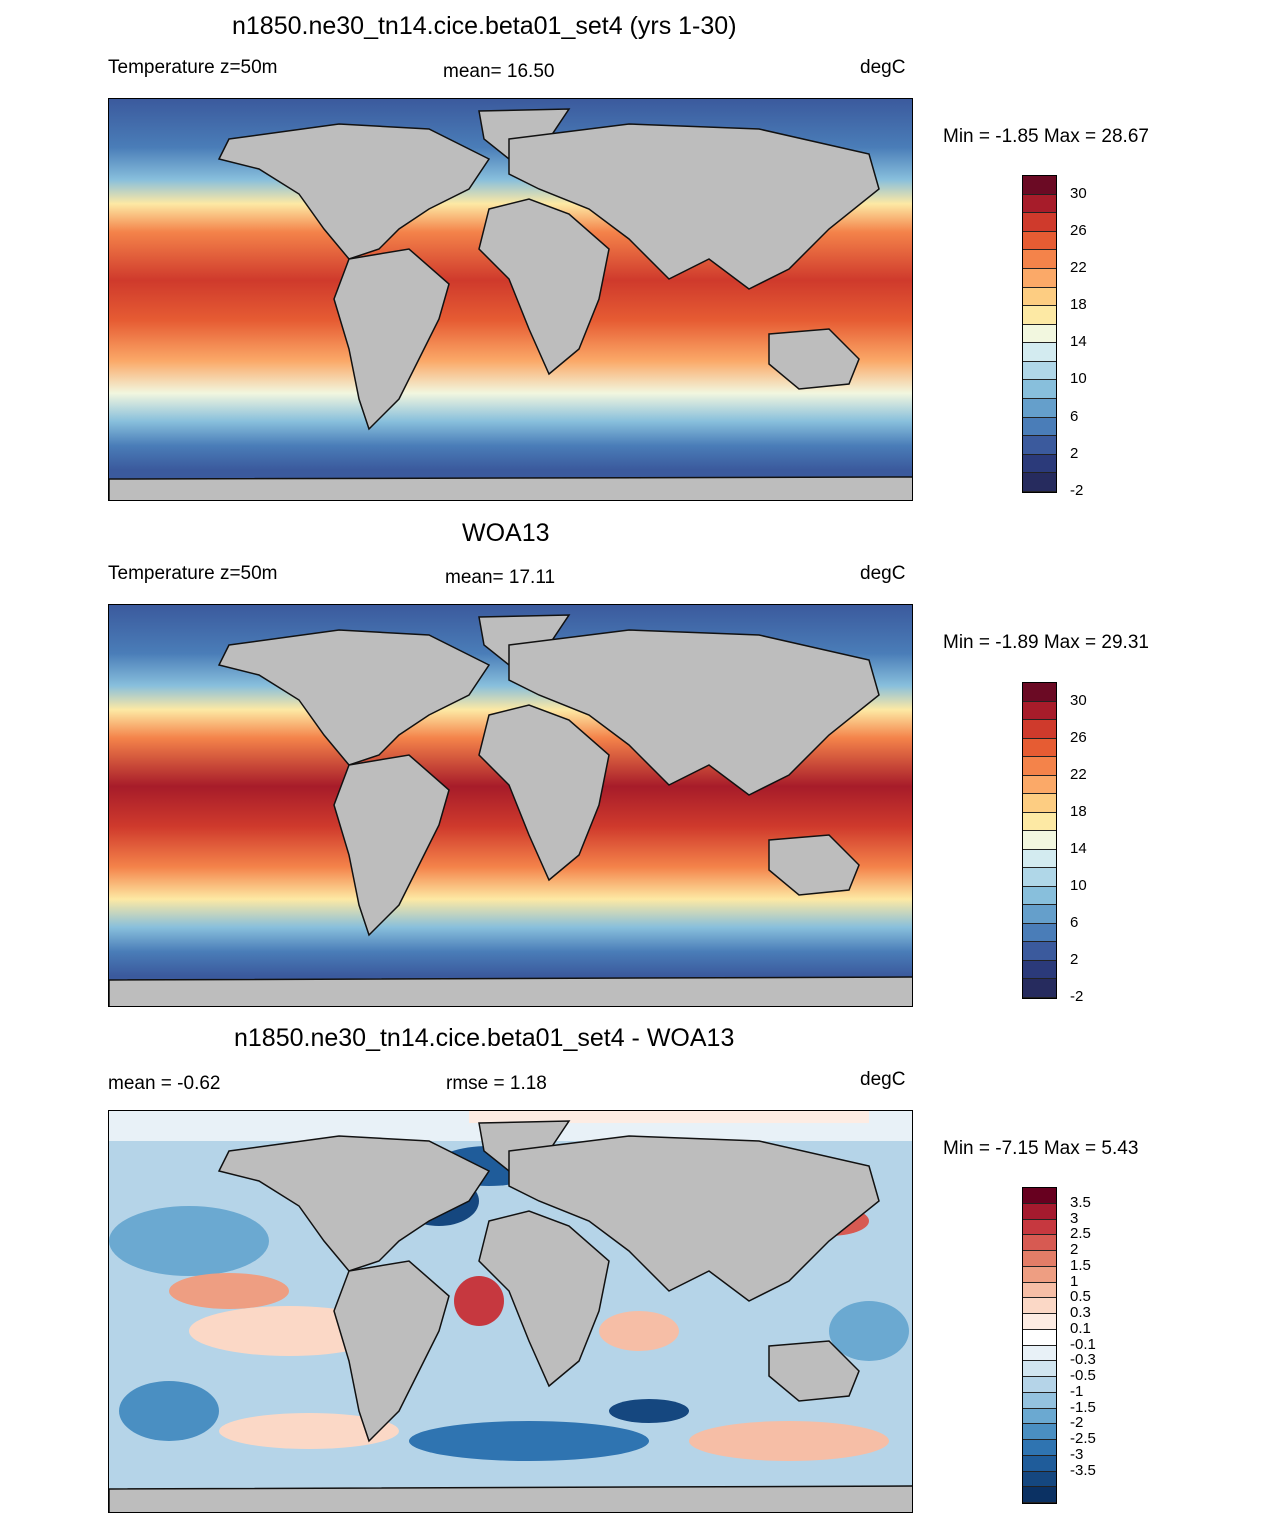 The height and width of the screenshot is (1519, 1285). I want to click on colorbar-label: -2.5, so click(1083, 1438).